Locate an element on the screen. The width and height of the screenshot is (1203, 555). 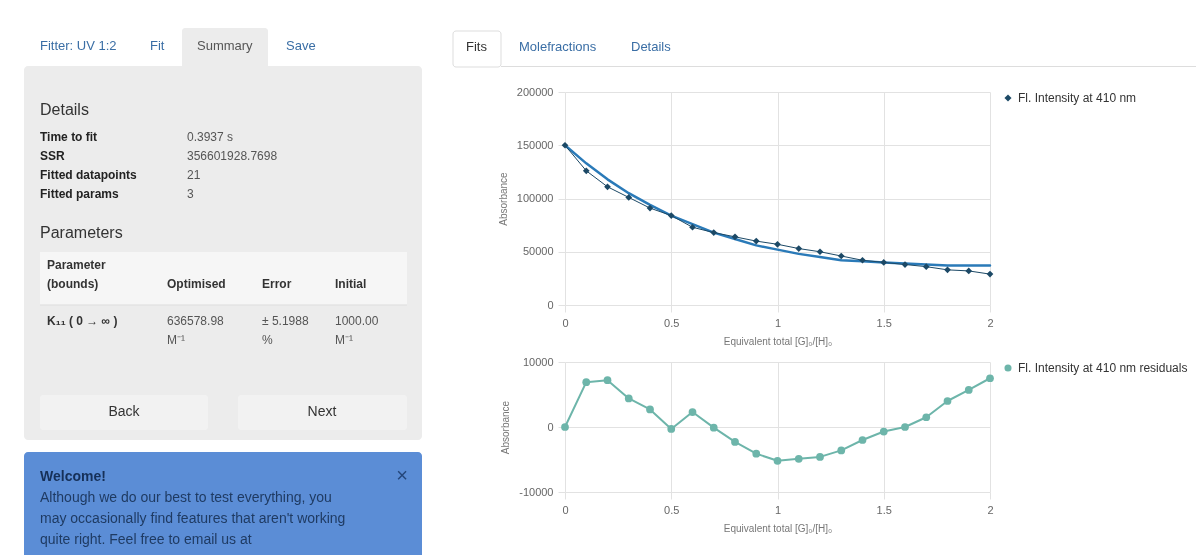
text: Time to fit is located at coordinates (69, 137).